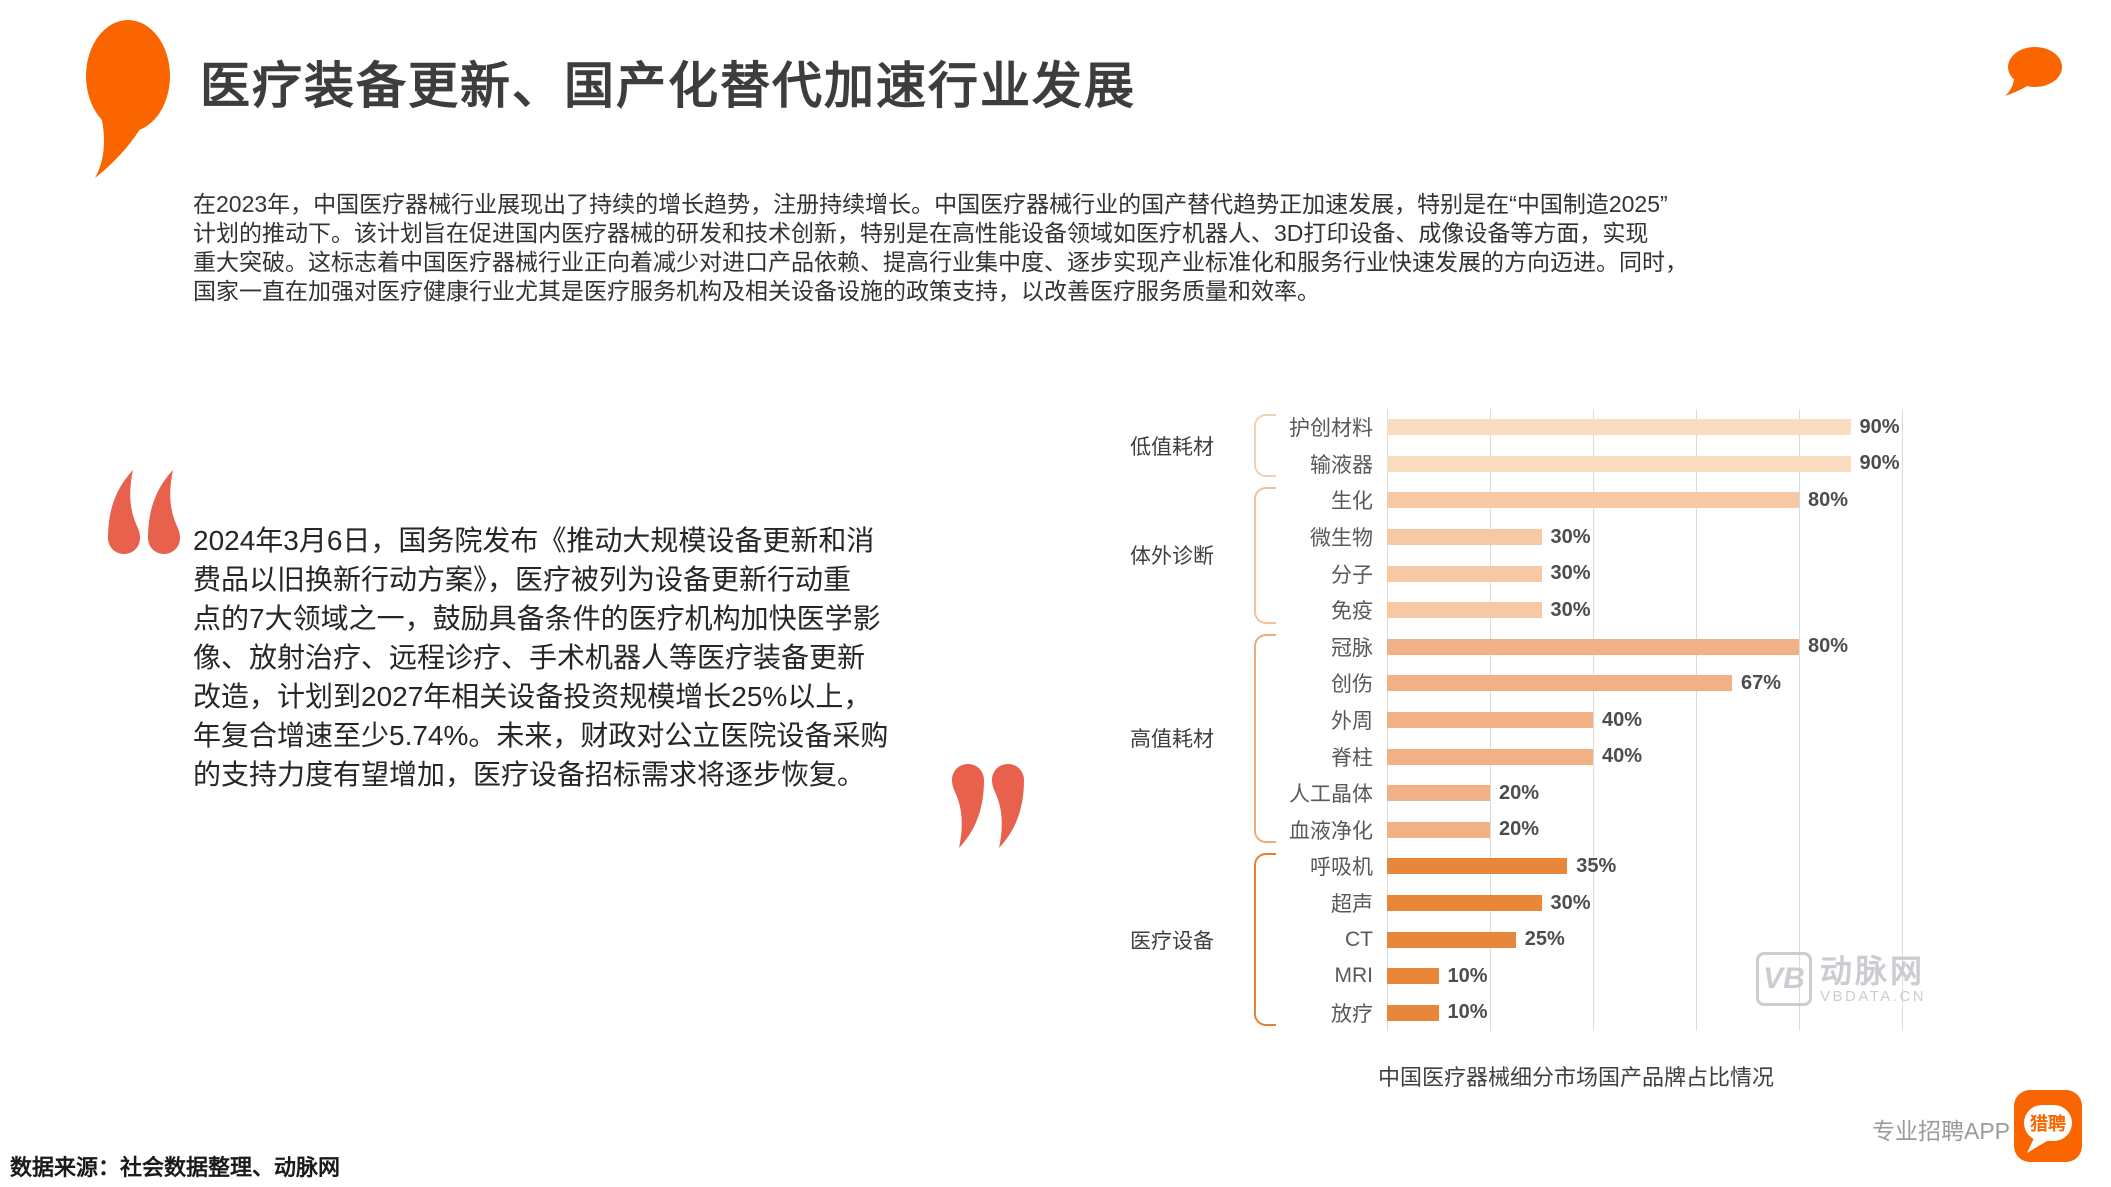  I want to click on chart-group: 低值耗材 护创材料 90% 输液器 90%, so click(1558, 445).